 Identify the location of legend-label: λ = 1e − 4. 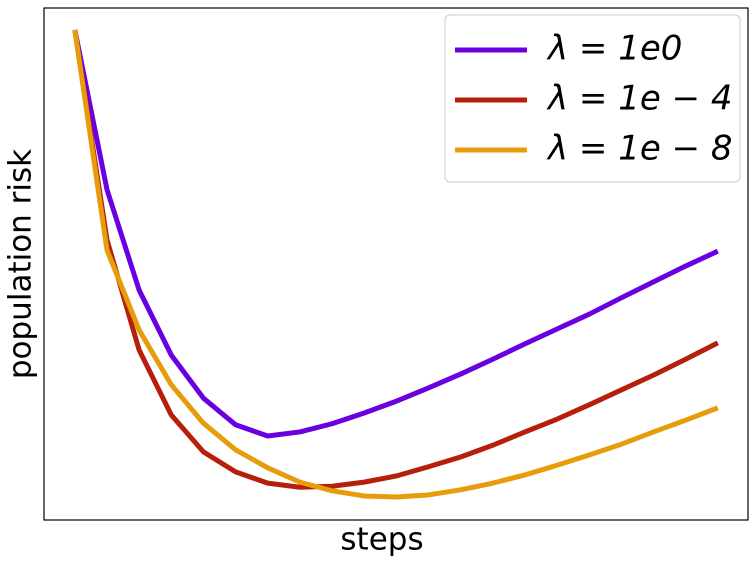
(639, 99).